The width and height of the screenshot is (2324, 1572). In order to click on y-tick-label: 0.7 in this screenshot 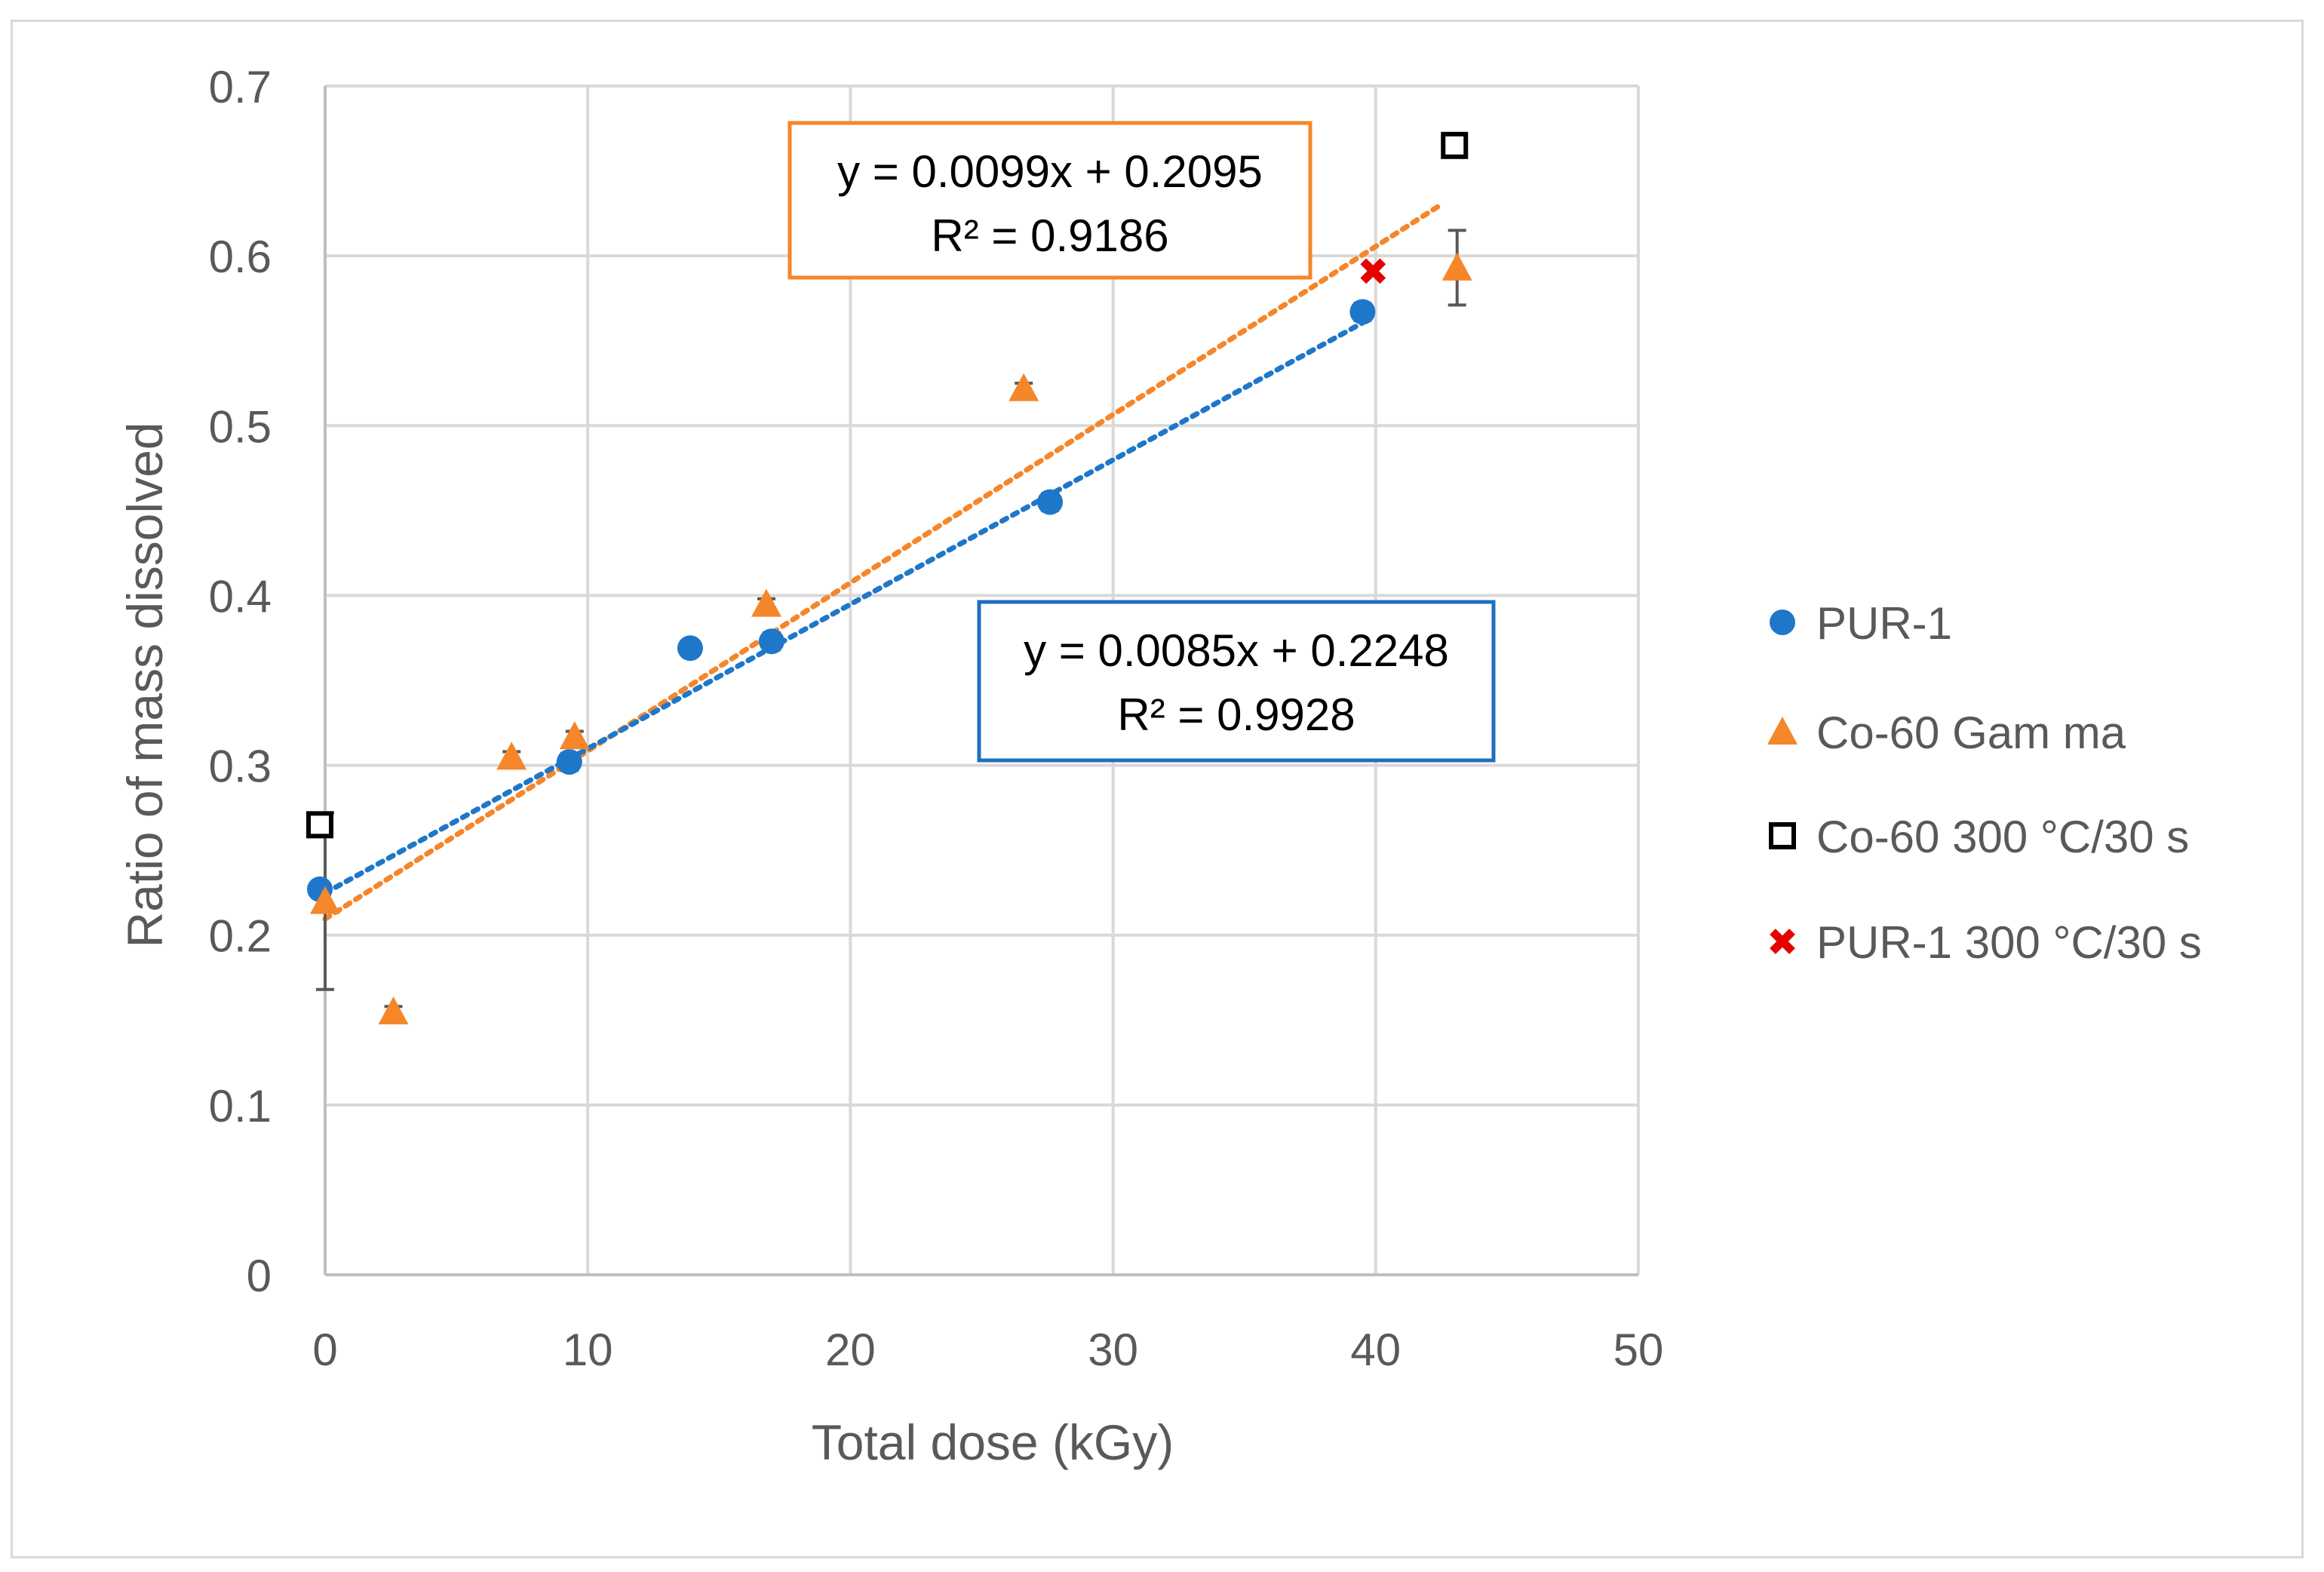, I will do `click(240, 87)`.